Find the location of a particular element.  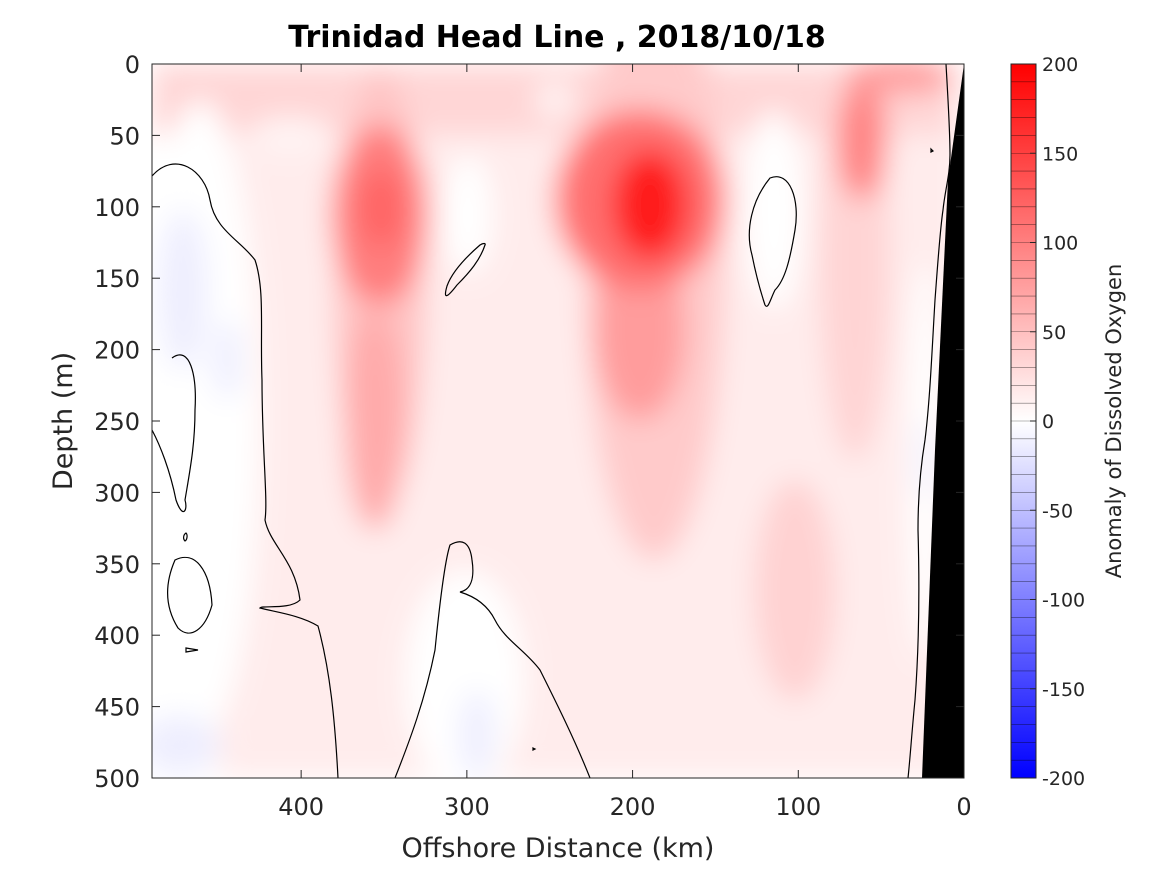

y-tick-label: 150 is located at coordinates (117, 279).